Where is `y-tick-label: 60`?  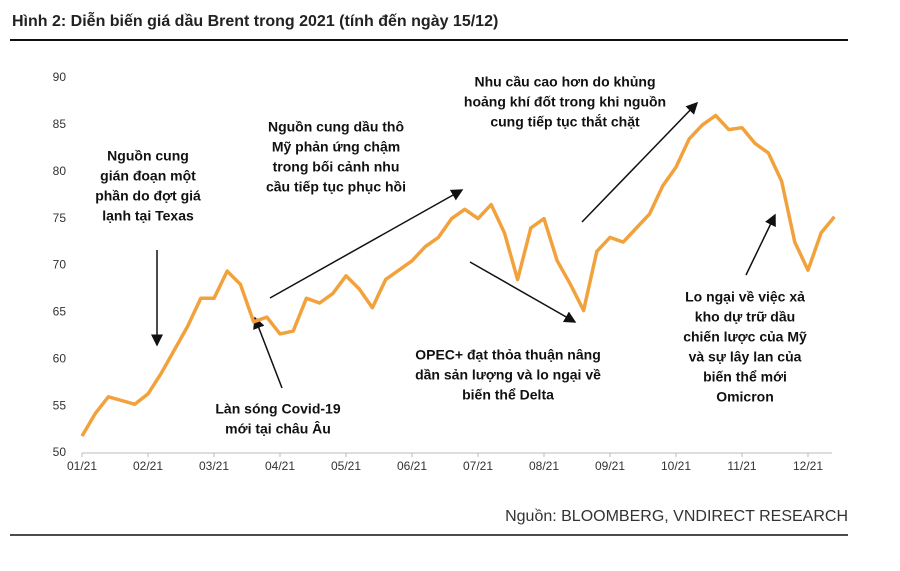
y-tick-label: 60 is located at coordinates (60, 358).